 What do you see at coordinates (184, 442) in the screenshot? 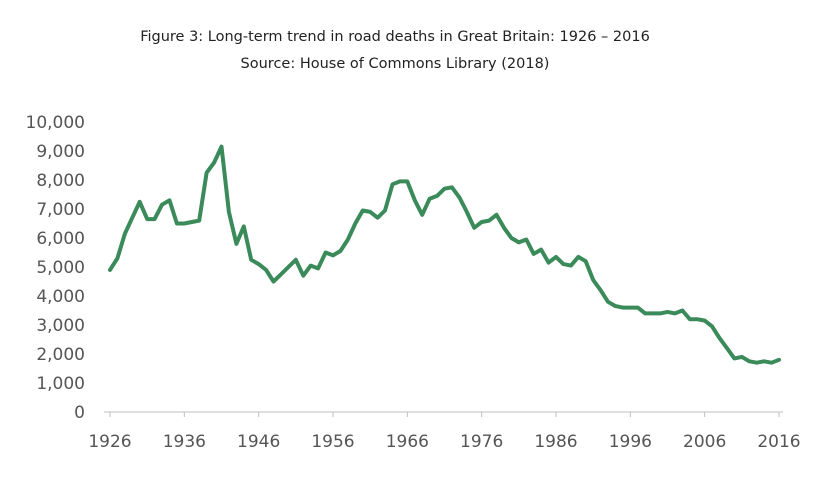
I see `x-tick-label: 1936` at bounding box center [184, 442].